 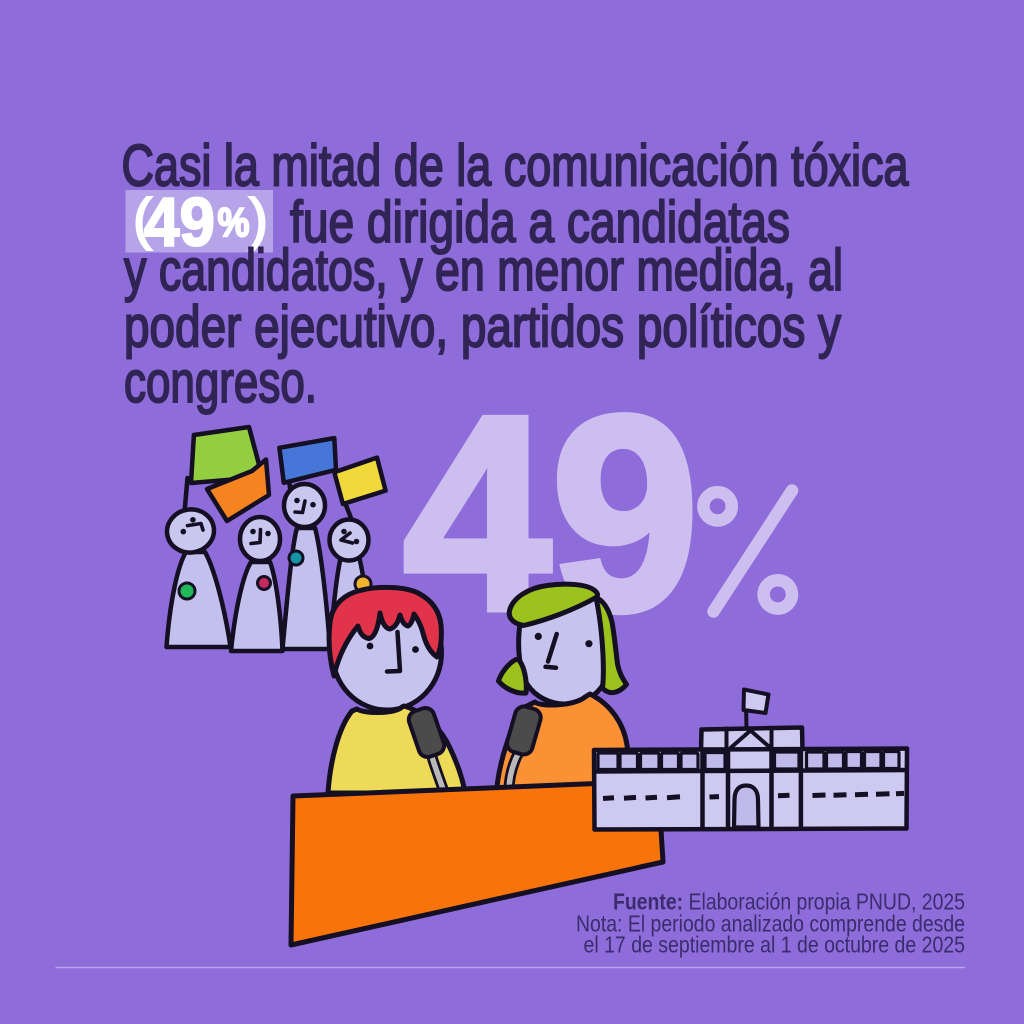 I want to click on svg-text:Casi la mitad de la comunicaci: Casi la mitad de la comunicación tóxica, so click(x=516, y=166).